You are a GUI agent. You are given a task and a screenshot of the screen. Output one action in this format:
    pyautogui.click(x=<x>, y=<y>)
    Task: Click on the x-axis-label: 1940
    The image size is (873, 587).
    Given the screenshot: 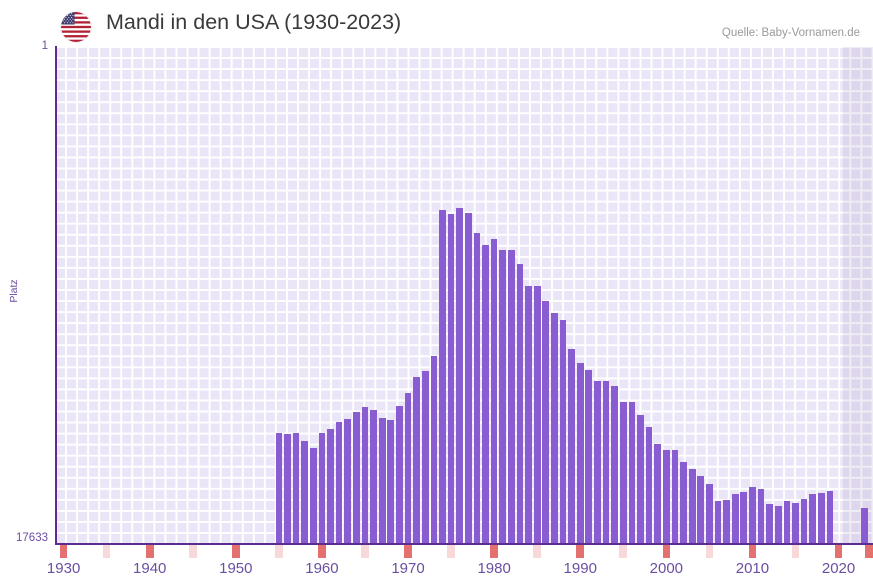 What is the action you would take?
    pyautogui.click(x=150, y=568)
    